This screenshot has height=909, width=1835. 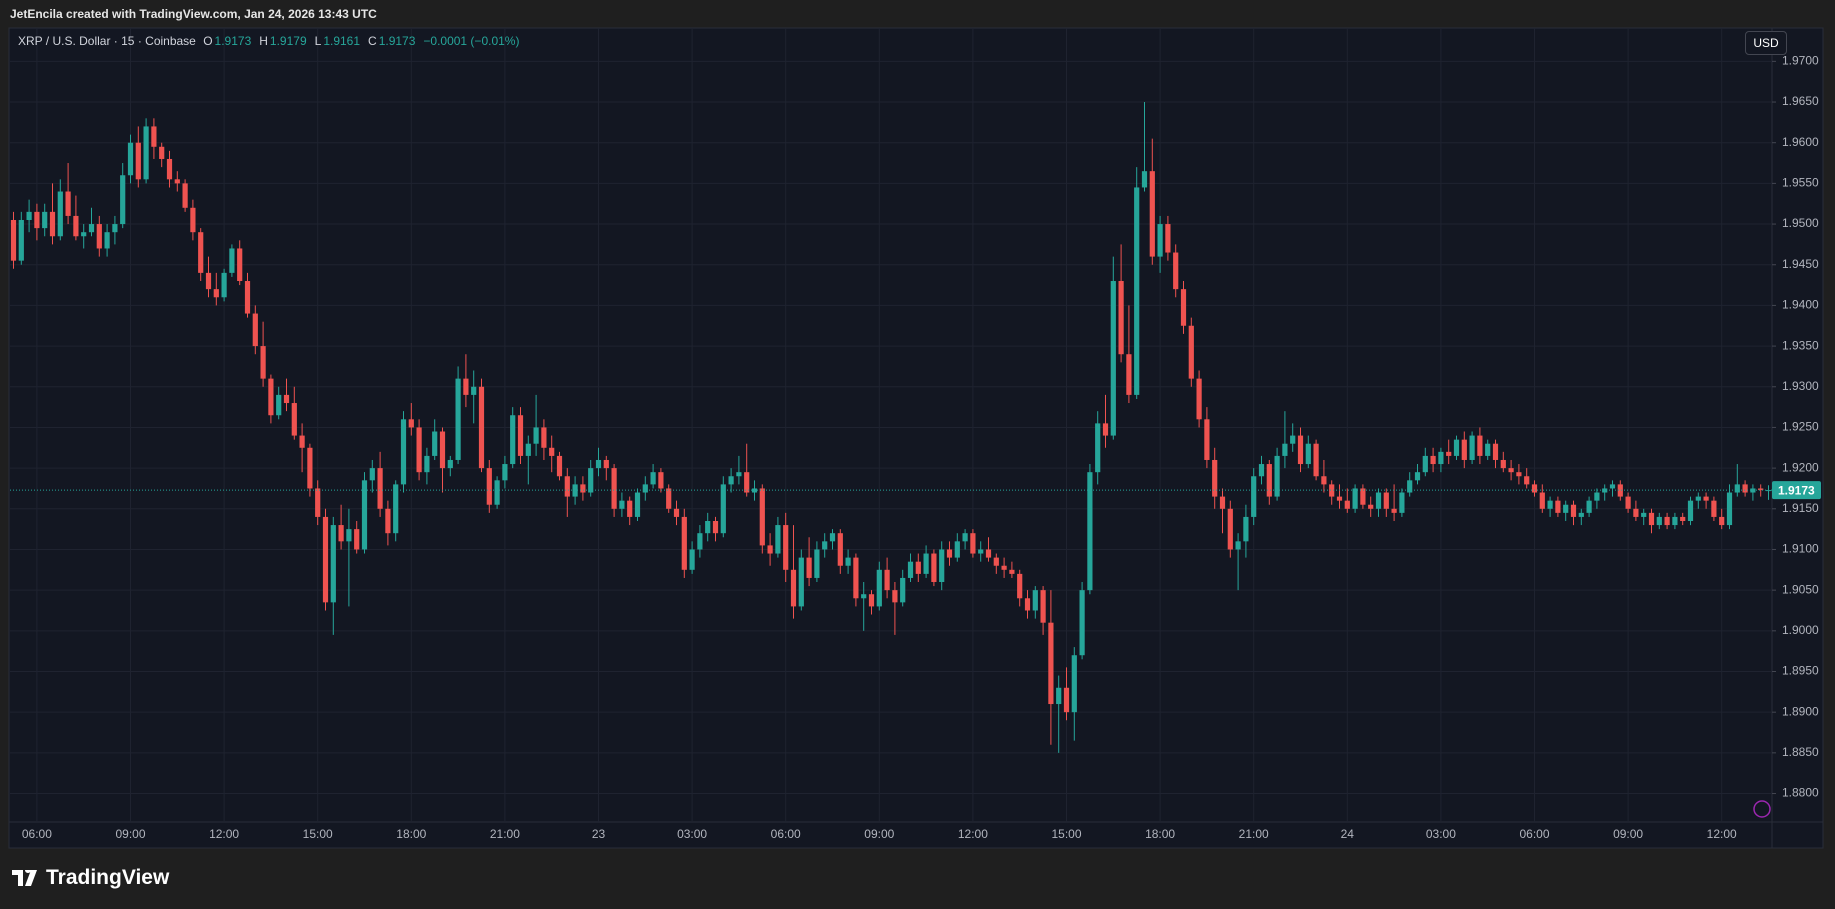 I want to click on y-tick-label: 1.9400, so click(x=1800, y=305).